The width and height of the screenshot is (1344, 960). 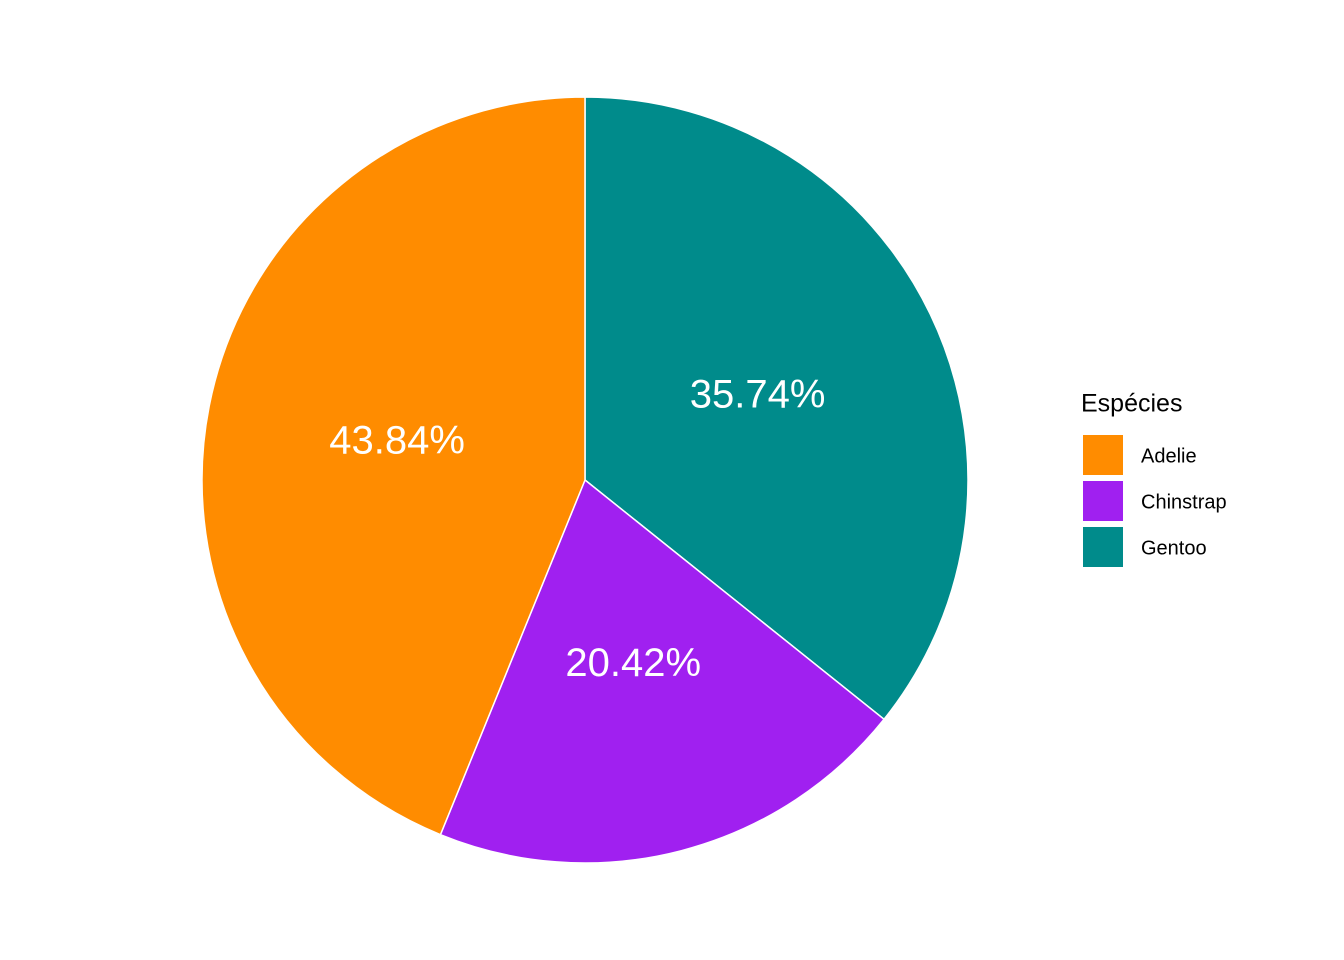 What do you see at coordinates (1184, 502) in the screenshot?
I see `legend-label: Chinstrap` at bounding box center [1184, 502].